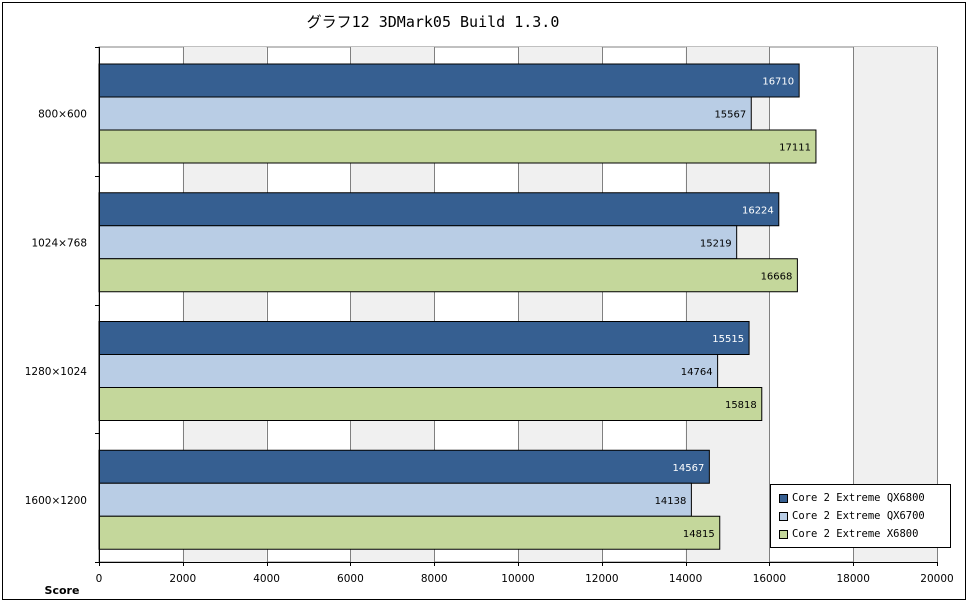 The width and height of the screenshot is (970, 604). Describe the element at coordinates (56, 372) in the screenshot. I see `y-category-label: 1280×1024` at that location.